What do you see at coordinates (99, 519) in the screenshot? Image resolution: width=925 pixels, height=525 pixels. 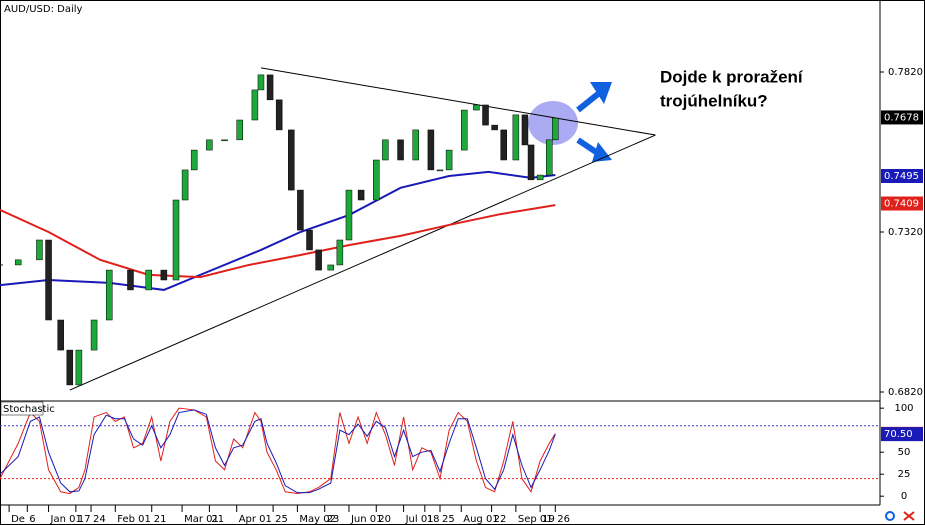 I see `x-tick-label: 24` at bounding box center [99, 519].